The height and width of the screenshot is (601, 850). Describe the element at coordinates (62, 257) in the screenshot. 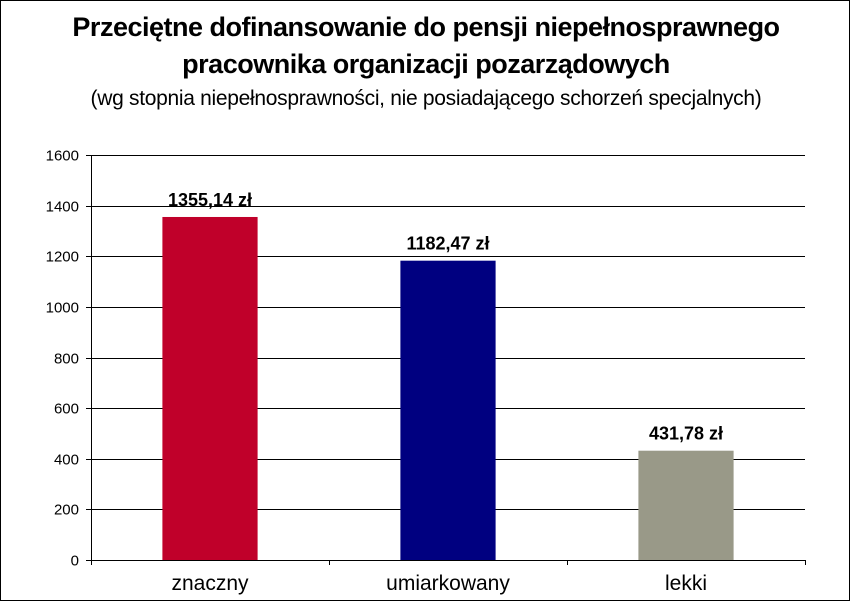

I see `y-tick-label: 1200` at that location.